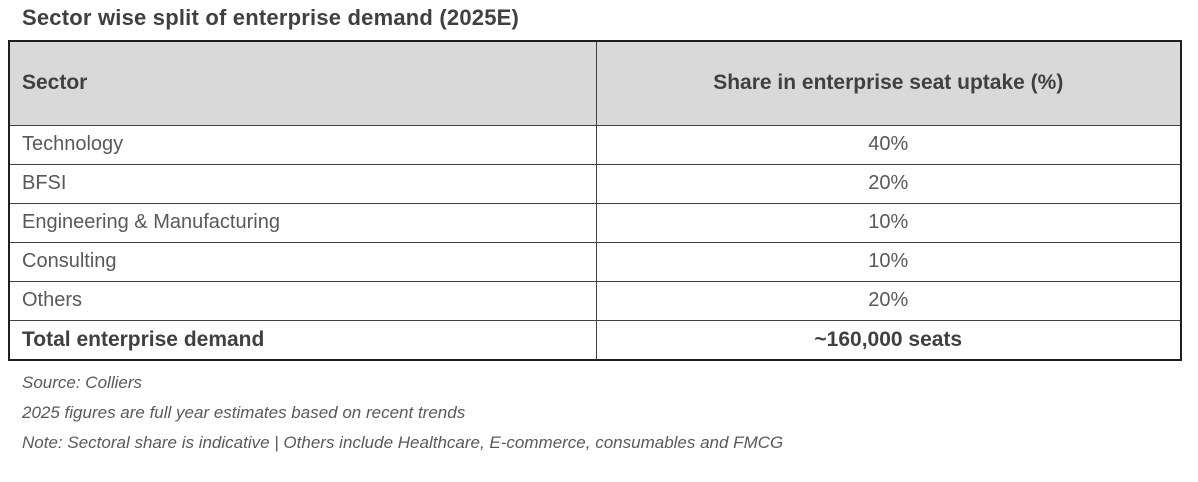 The image size is (1198, 482). What do you see at coordinates (888, 340) in the screenshot?
I see `total-value-cell: ~160,000 seats` at bounding box center [888, 340].